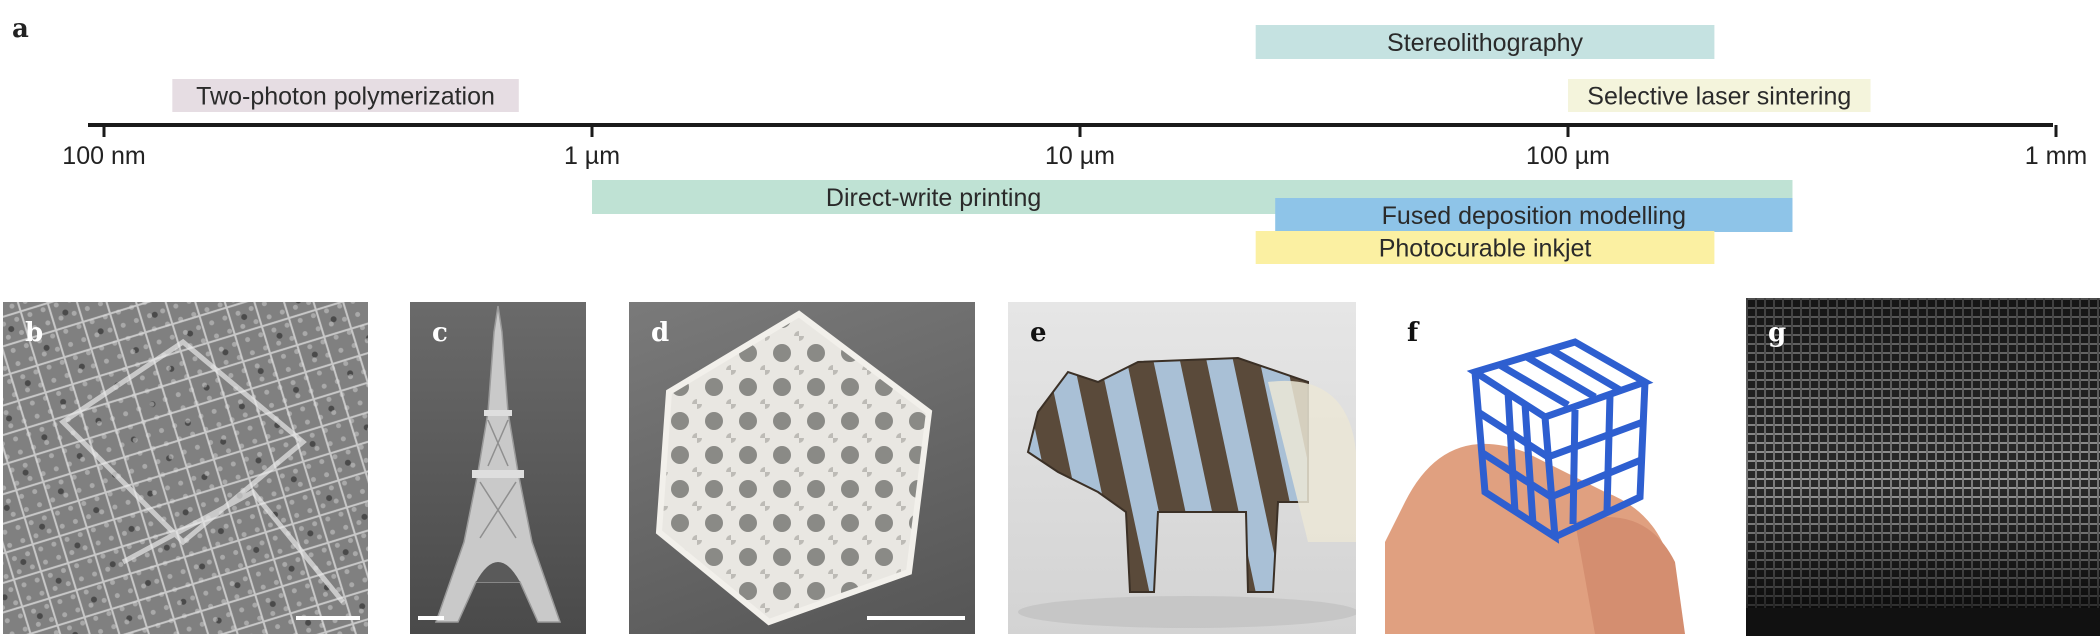 The width and height of the screenshot is (2100, 636). I want to click on scale-bar-b, so click(328, 618).